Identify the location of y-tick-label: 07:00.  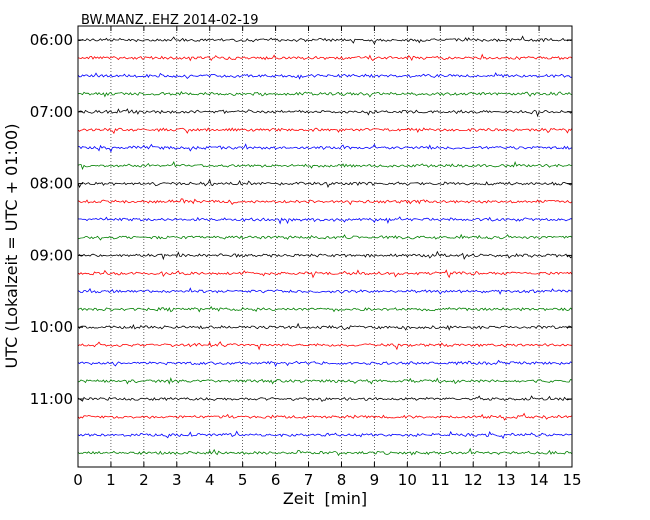
(51, 112).